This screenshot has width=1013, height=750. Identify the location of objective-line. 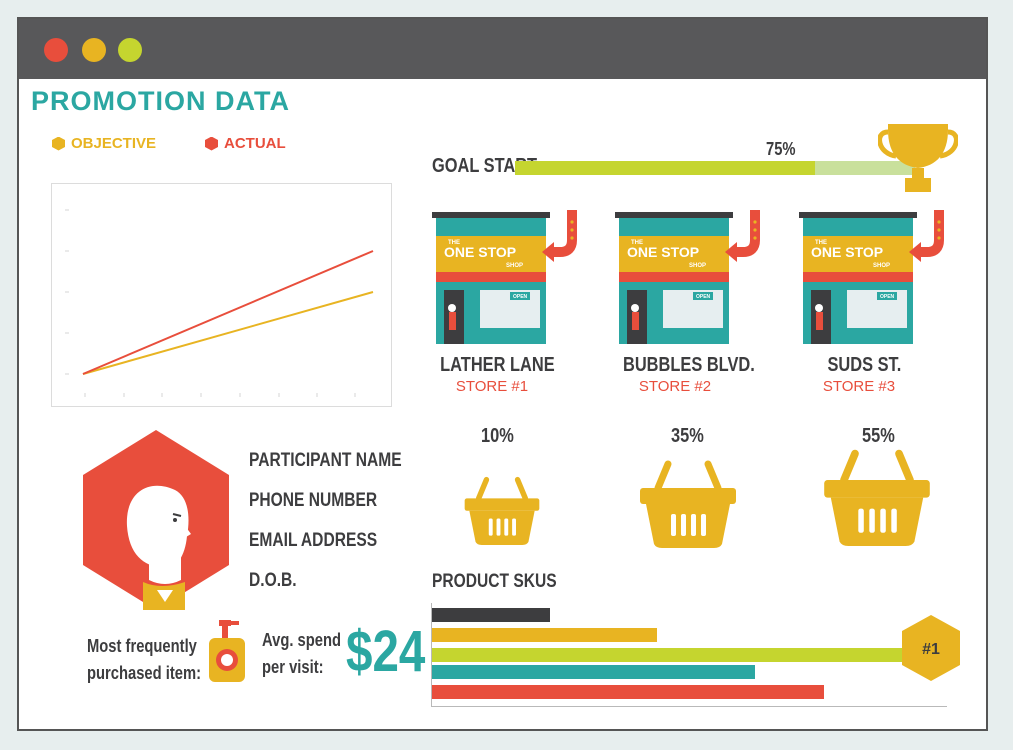
(228, 333).